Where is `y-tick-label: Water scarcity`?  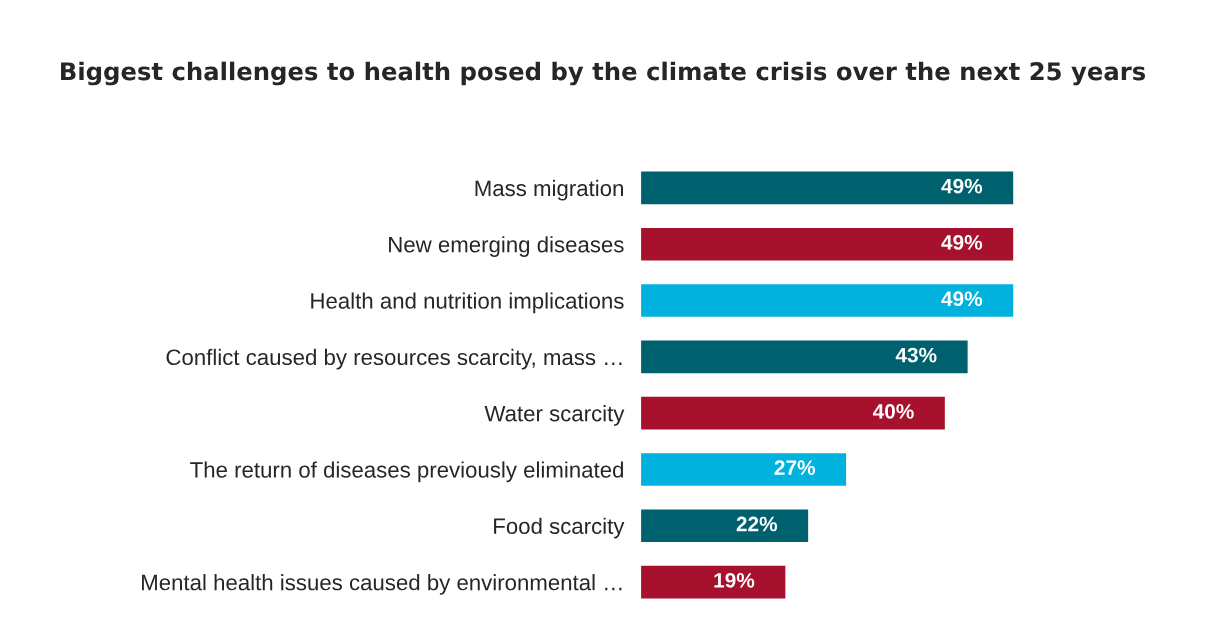
y-tick-label: Water scarcity is located at coordinates (554, 415).